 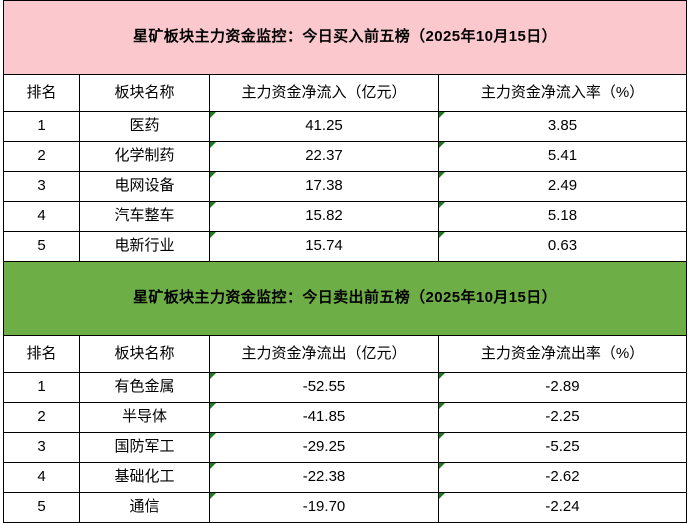 I want to click on buy-value-2: 22.37, so click(x=324, y=156).